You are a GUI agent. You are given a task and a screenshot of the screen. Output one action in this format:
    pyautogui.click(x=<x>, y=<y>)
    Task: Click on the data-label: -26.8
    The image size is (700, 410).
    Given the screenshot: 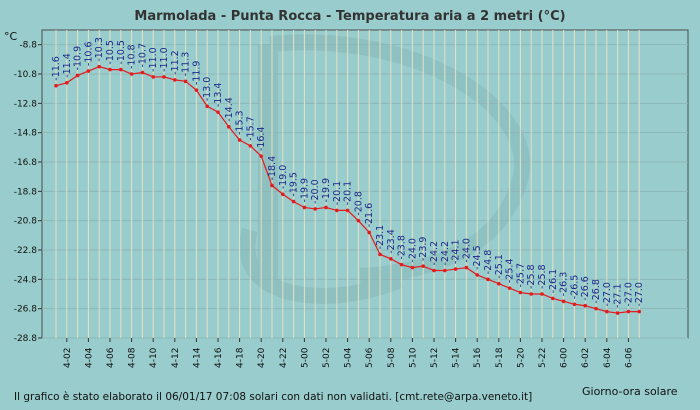 What is the action you would take?
    pyautogui.click(x=596, y=291)
    